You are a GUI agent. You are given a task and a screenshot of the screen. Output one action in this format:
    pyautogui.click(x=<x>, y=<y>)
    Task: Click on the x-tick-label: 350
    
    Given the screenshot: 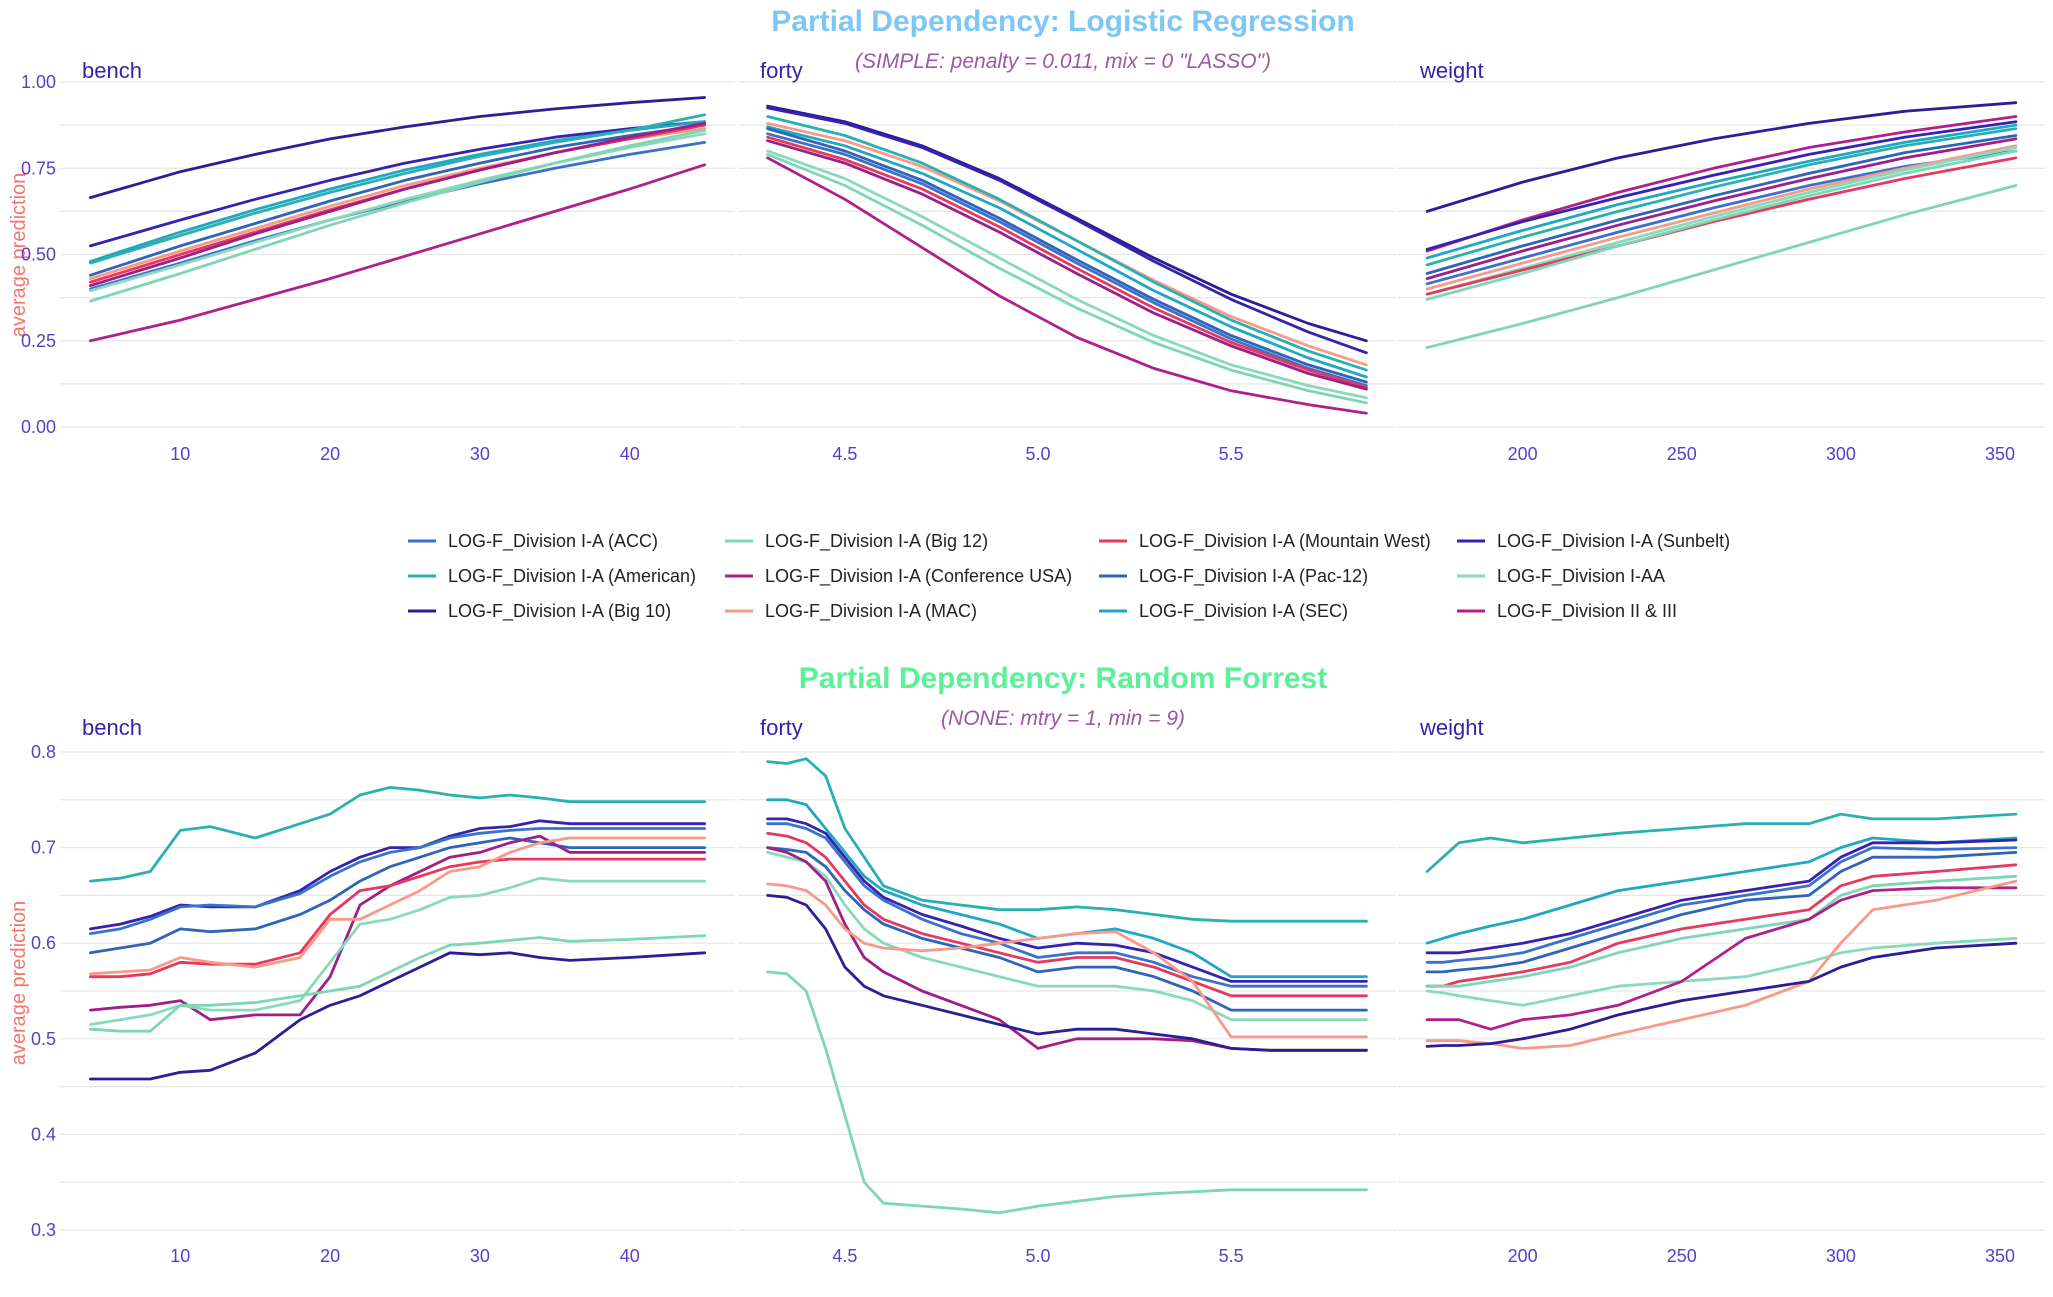 What is the action you would take?
    pyautogui.click(x=2000, y=454)
    